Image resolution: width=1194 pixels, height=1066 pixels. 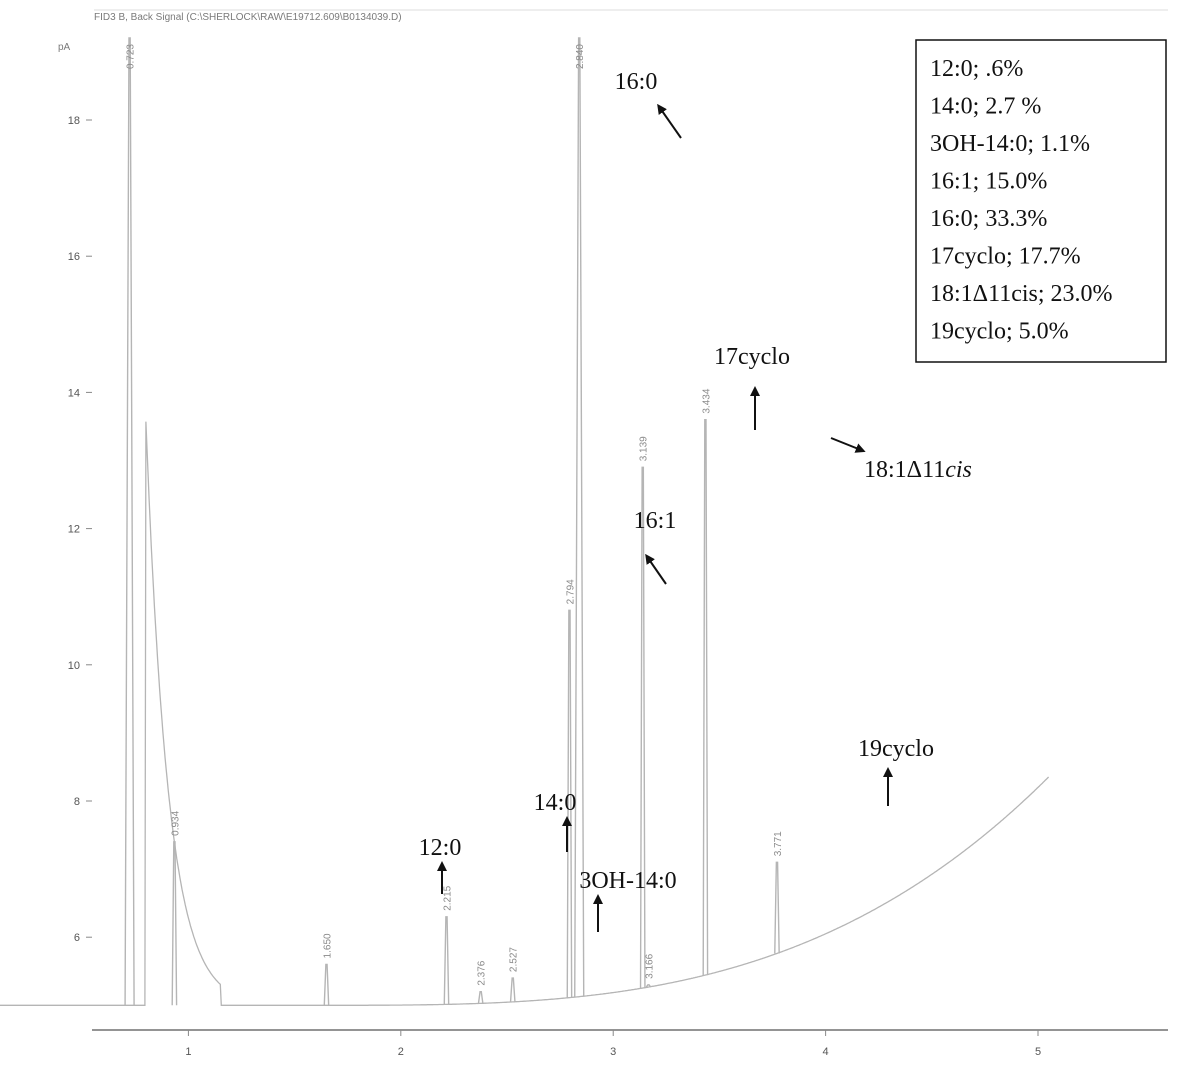 What do you see at coordinates (1041, 201) in the screenshot?
I see `legend-box` at bounding box center [1041, 201].